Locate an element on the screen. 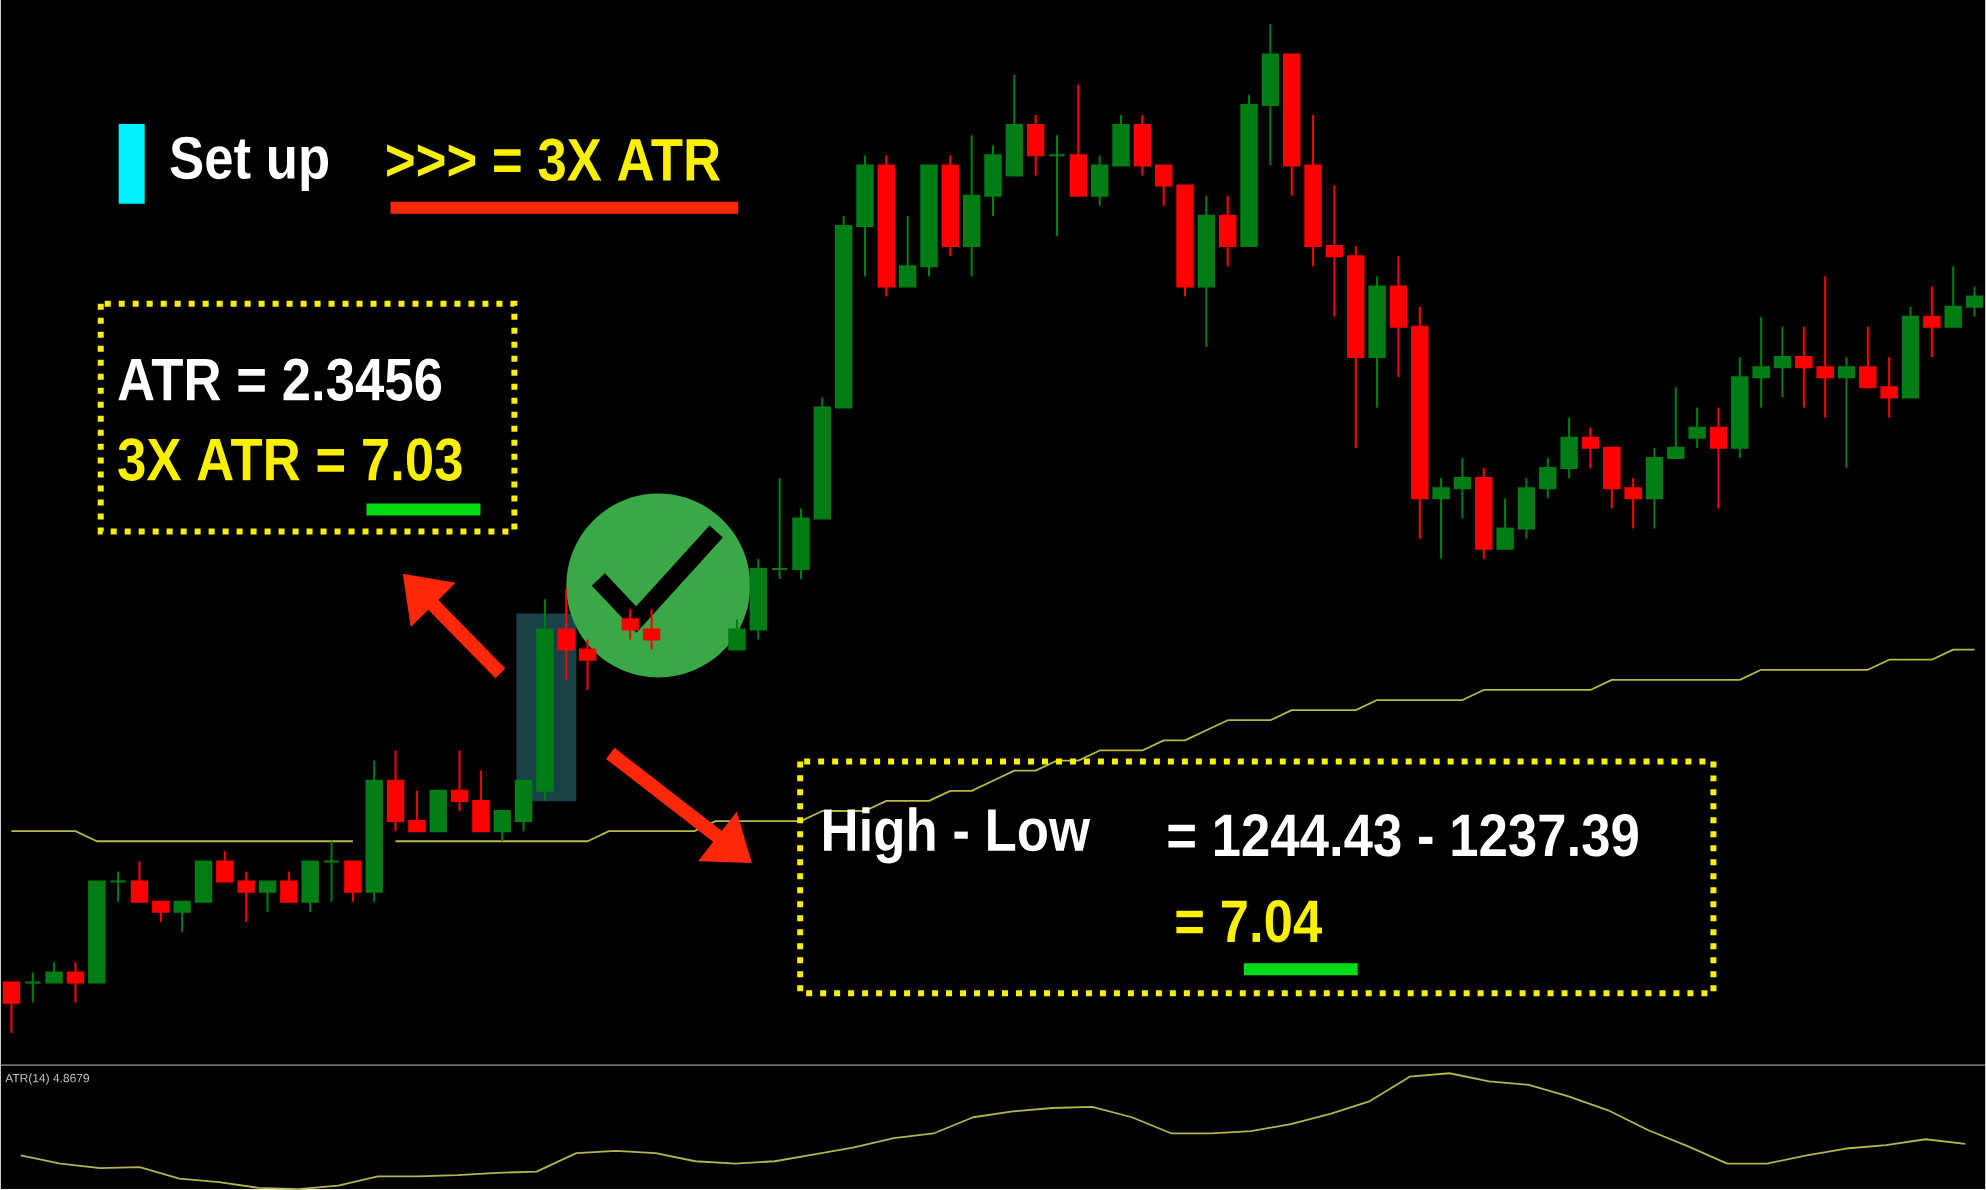  annotation: = 1244.43 - 1237.39 is located at coordinates (1403, 835).